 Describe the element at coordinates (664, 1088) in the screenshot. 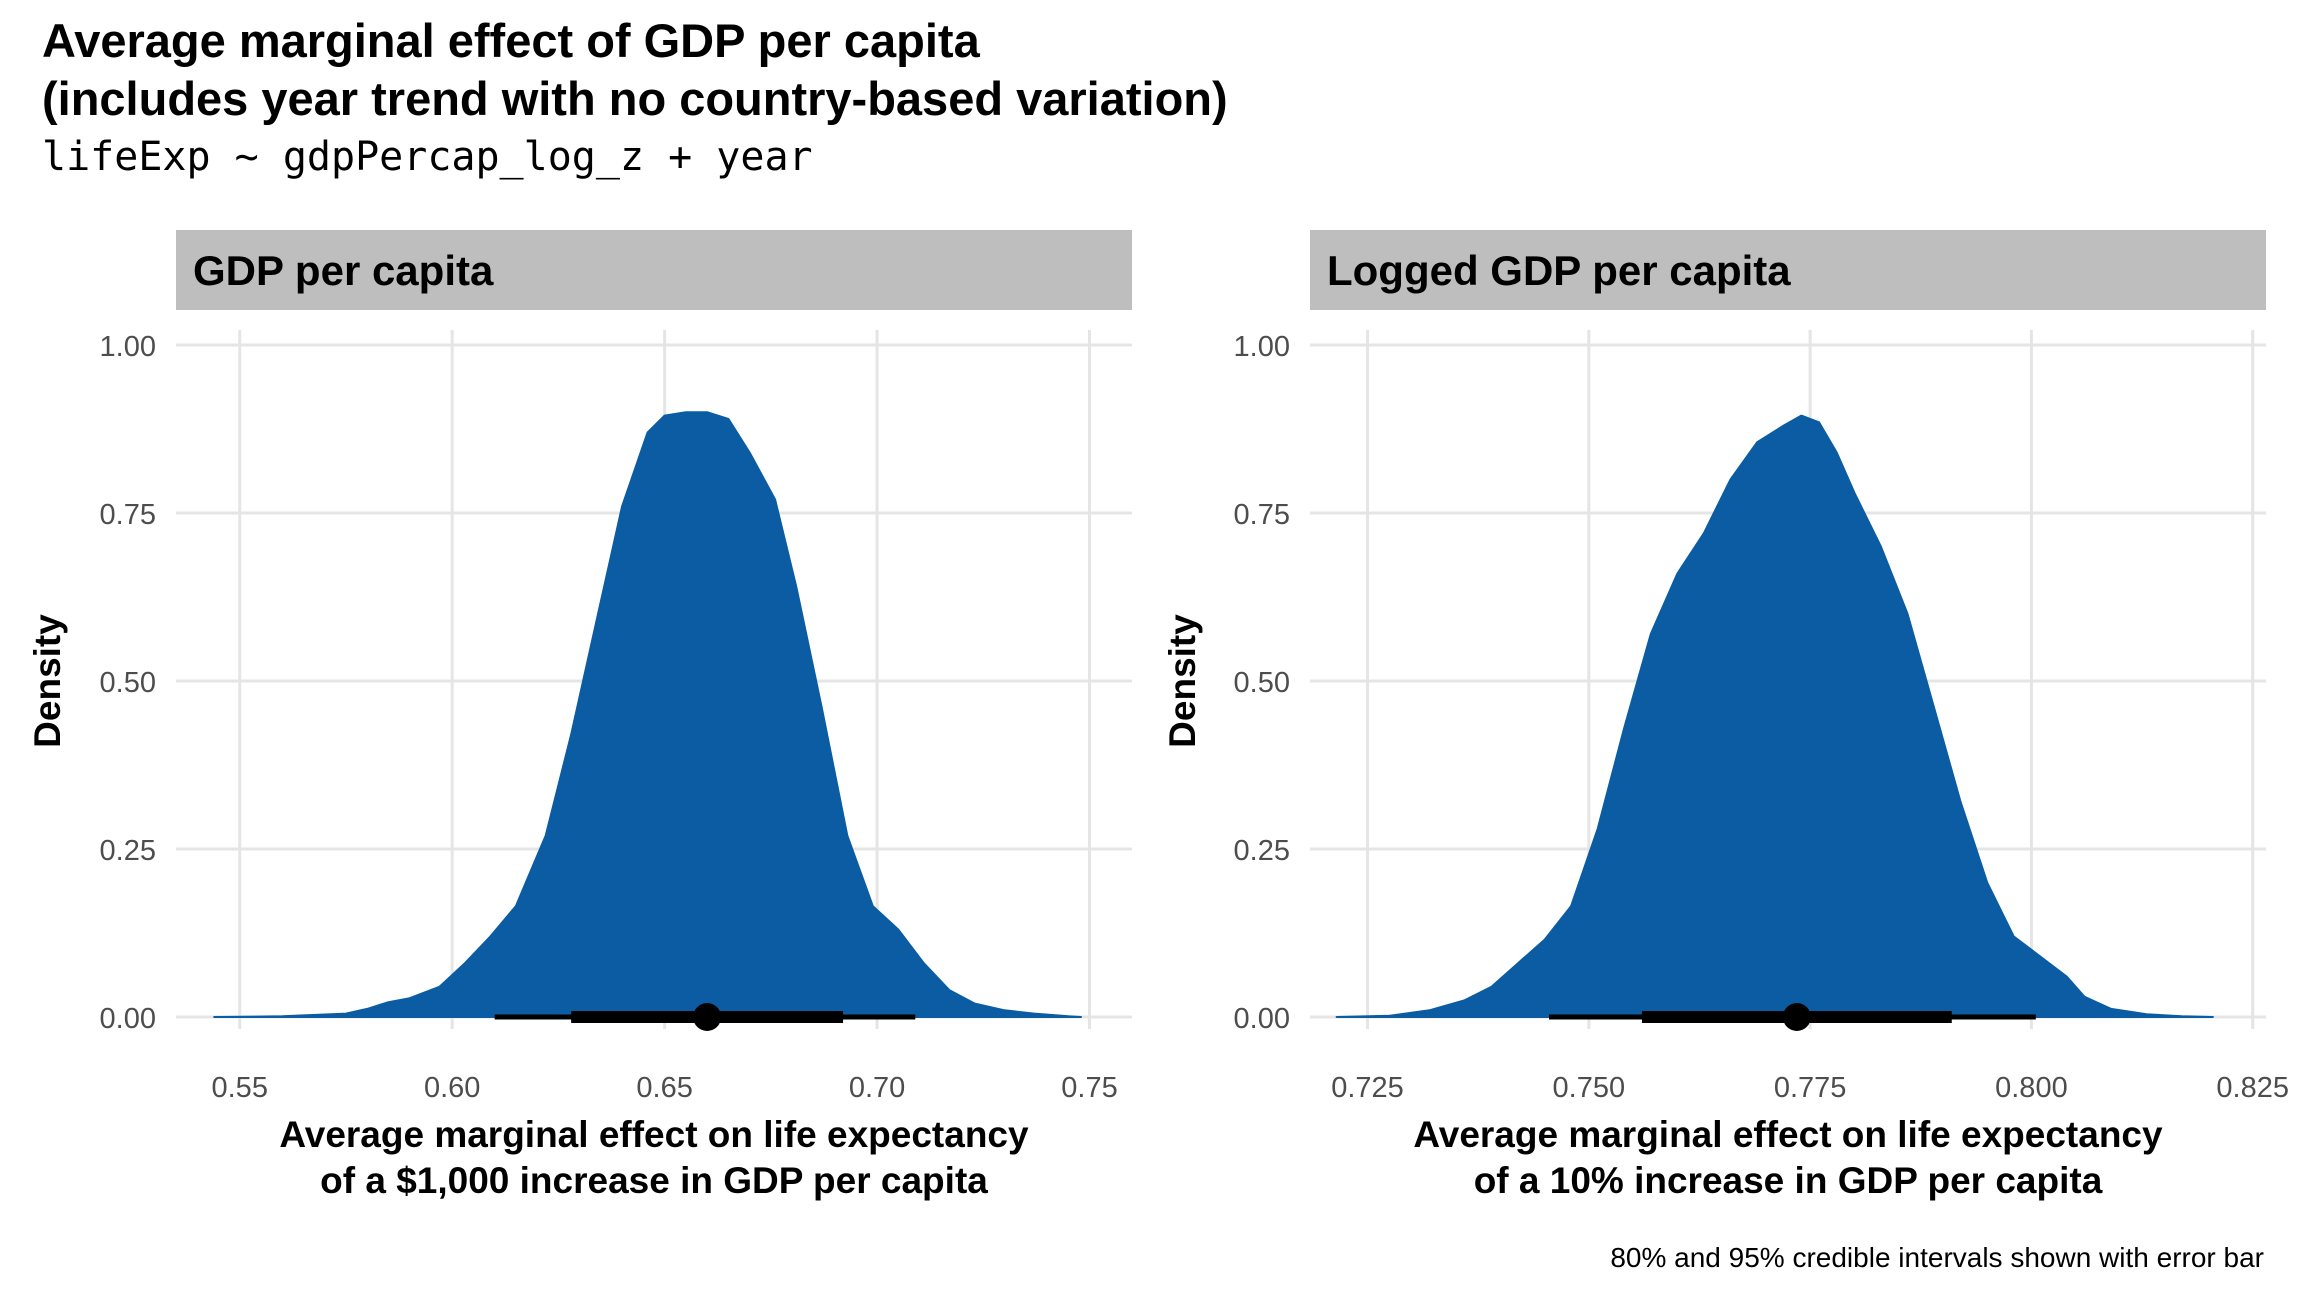

I see `x-tick-label: 0.65` at that location.